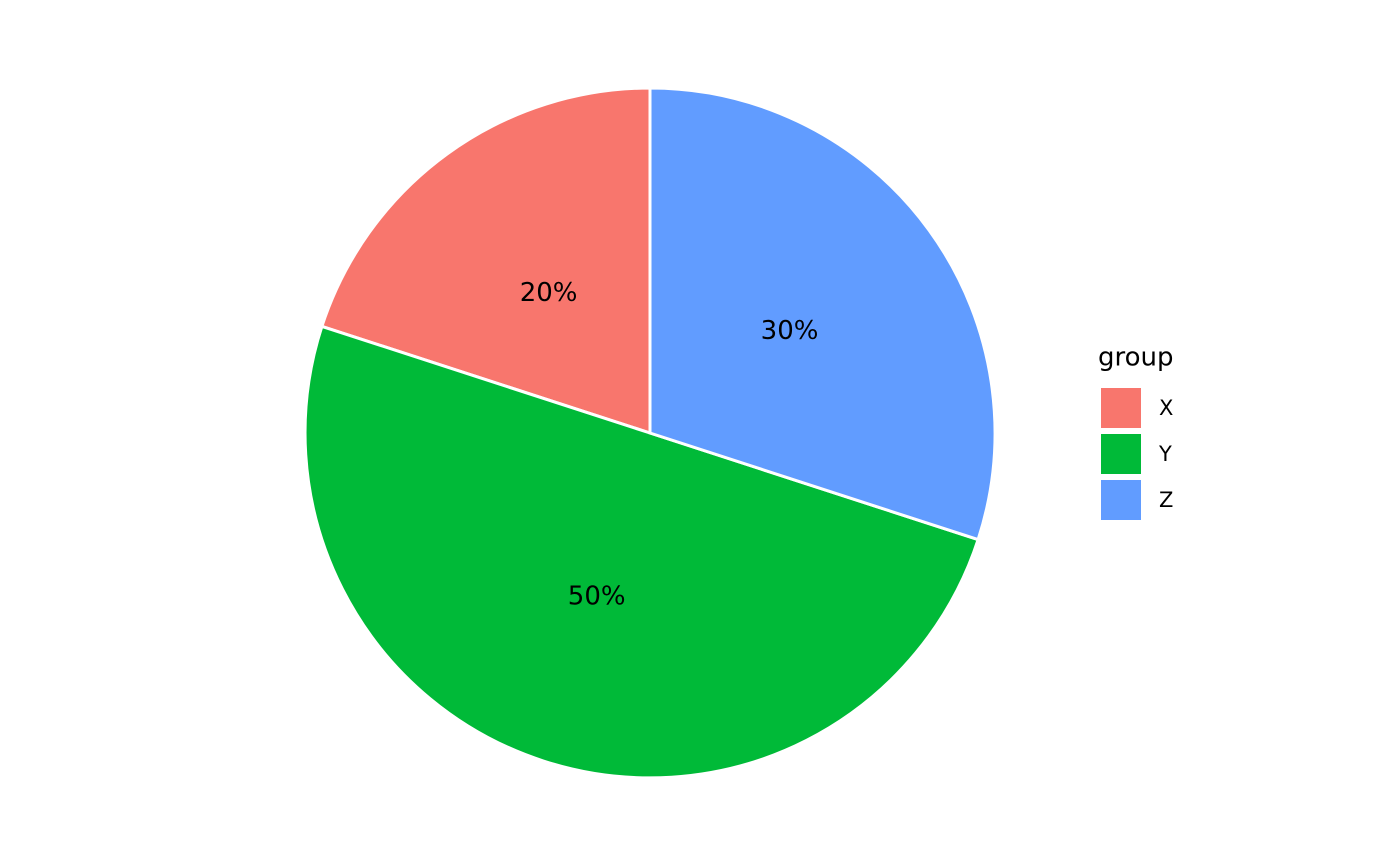 This screenshot has height=866, width=1400. Describe the element at coordinates (1166, 500) in the screenshot. I see `legend-label: Z` at that location.